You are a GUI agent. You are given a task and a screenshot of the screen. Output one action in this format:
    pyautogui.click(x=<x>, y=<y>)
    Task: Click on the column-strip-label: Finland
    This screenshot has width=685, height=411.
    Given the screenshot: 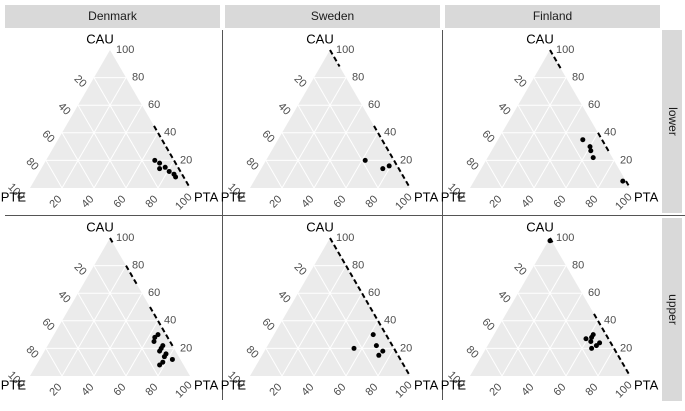 What is the action you would take?
    pyautogui.click(x=552, y=16)
    